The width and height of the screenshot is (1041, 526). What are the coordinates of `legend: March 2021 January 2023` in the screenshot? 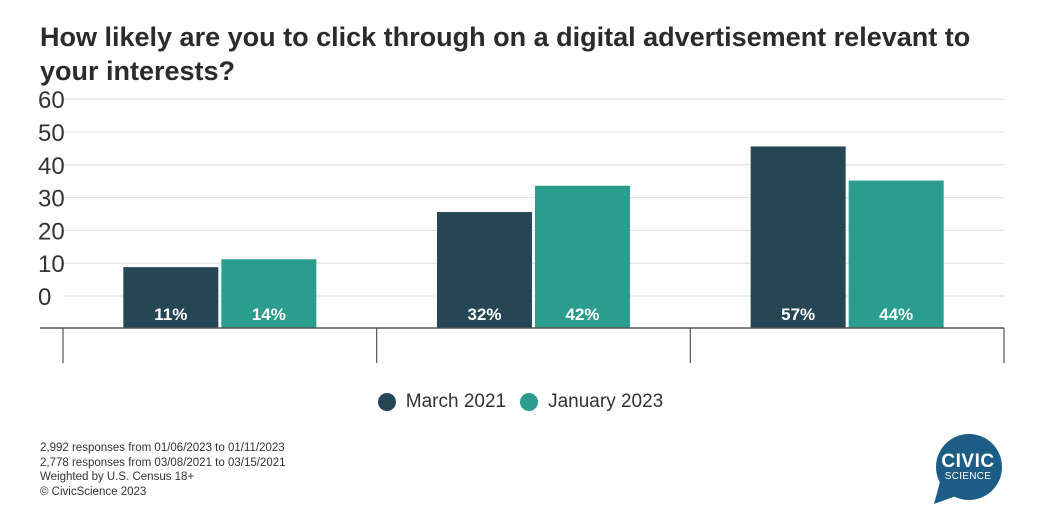 It's located at (520, 402).